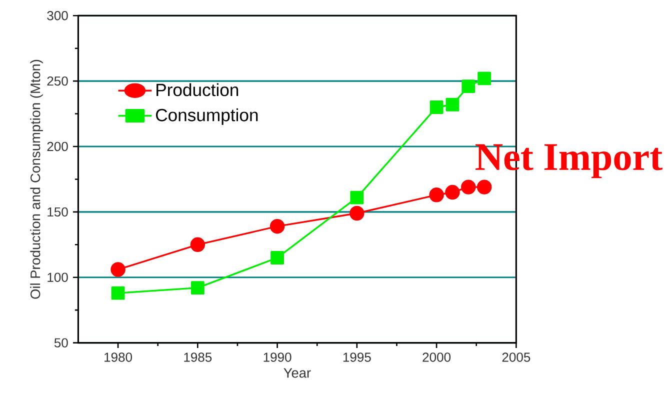  What do you see at coordinates (57, 81) in the screenshot?
I see `y-tick-label: 250` at bounding box center [57, 81].